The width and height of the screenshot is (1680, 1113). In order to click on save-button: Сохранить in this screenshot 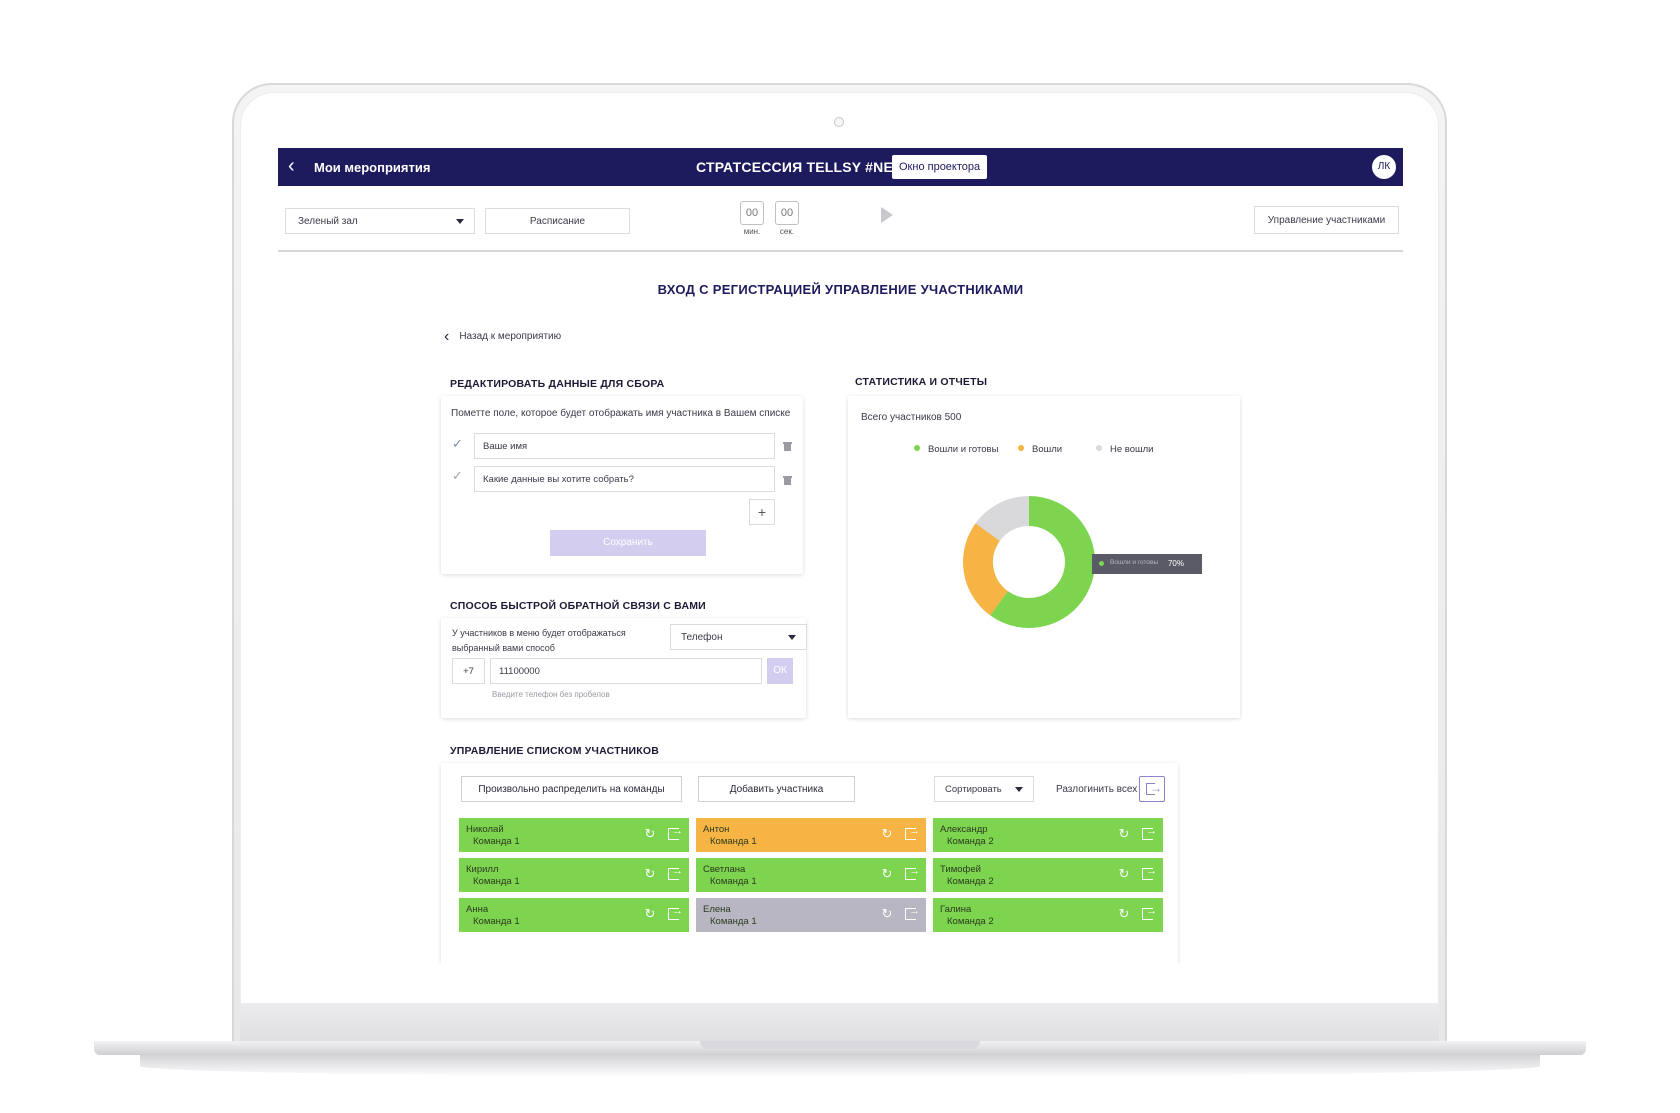, I will do `click(628, 543)`.